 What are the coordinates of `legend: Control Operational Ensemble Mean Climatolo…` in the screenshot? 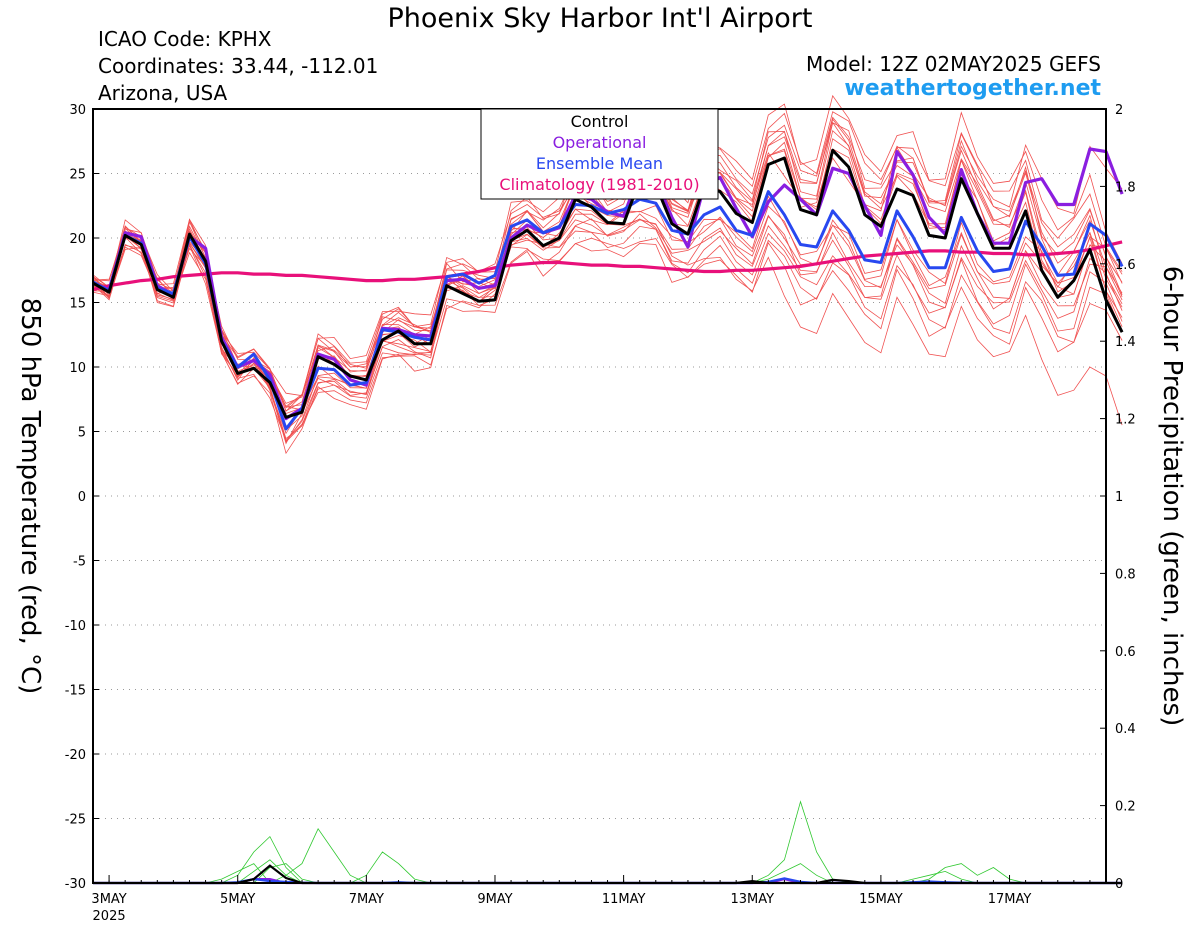 It's located at (599, 154).